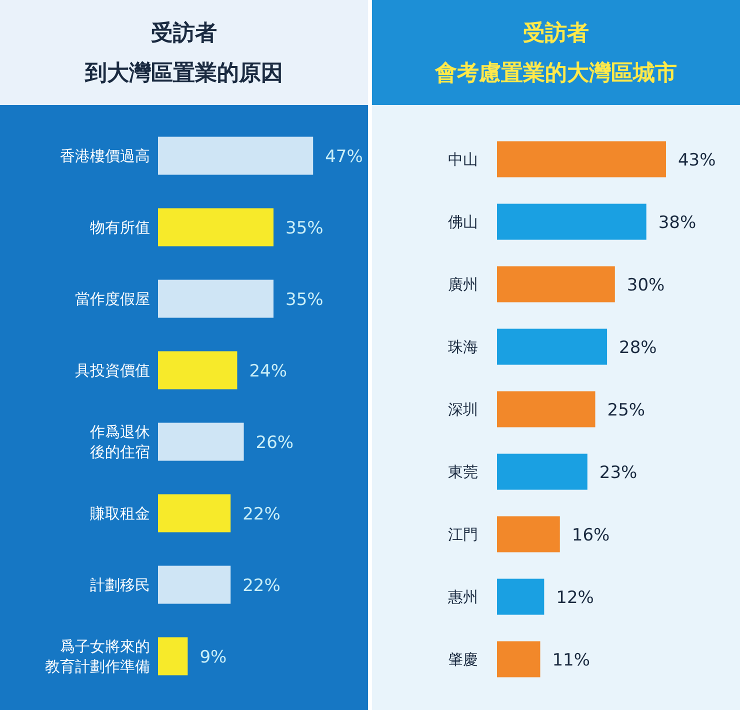  Describe the element at coordinates (463, 347) in the screenshot. I see `y-tick-label: 珠海` at that location.